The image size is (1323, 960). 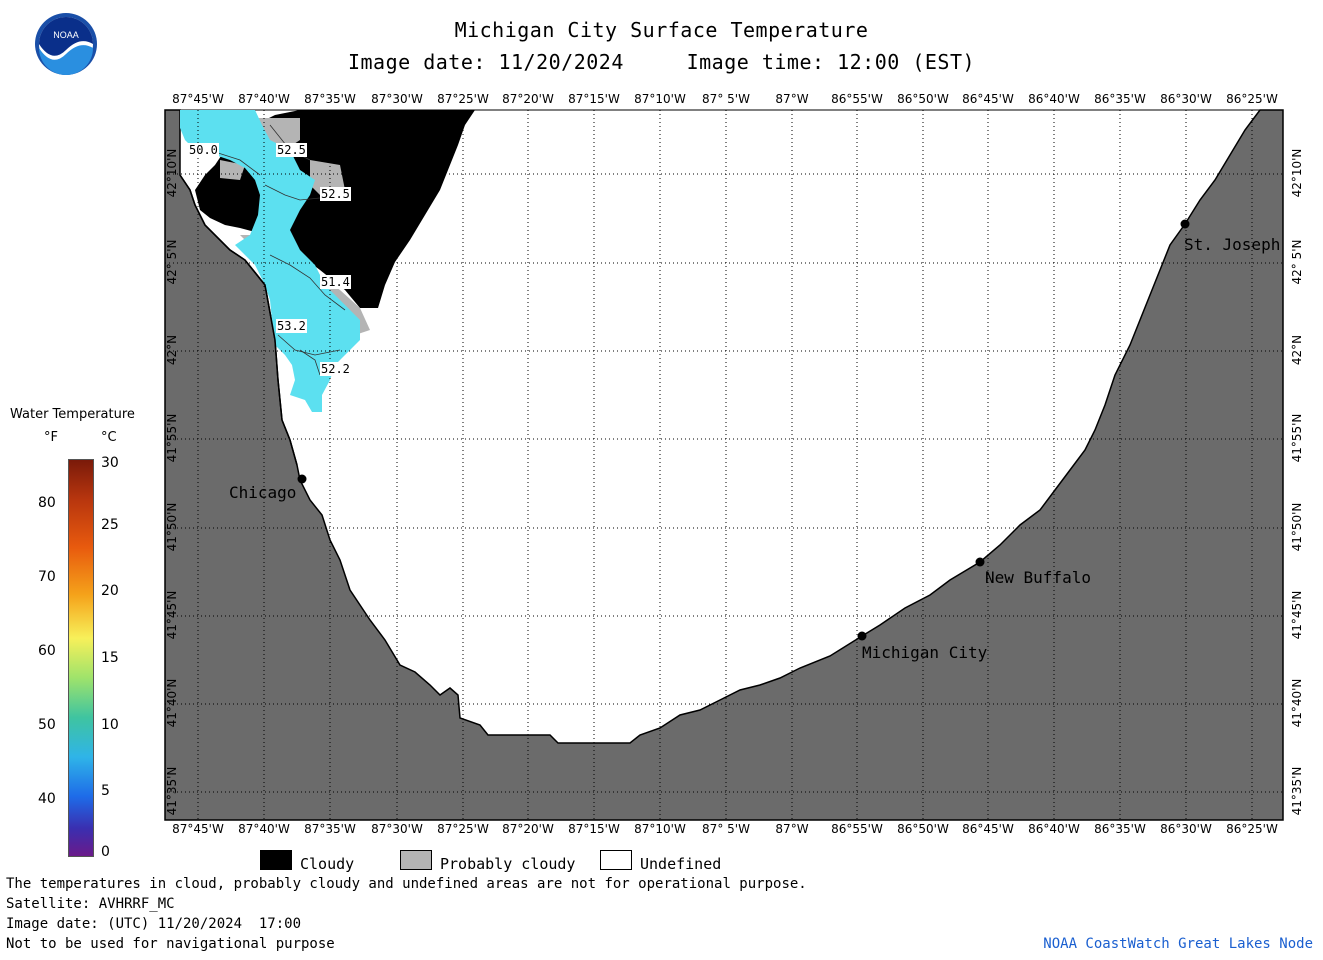 I want to click on contour-label: 50.0, so click(x=203, y=150).